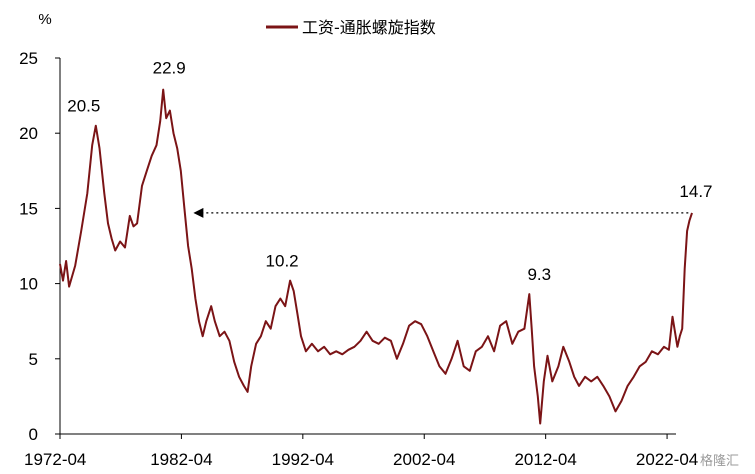  Describe the element at coordinates (539, 274) in the screenshot. I see `data-label: 9.3` at that location.